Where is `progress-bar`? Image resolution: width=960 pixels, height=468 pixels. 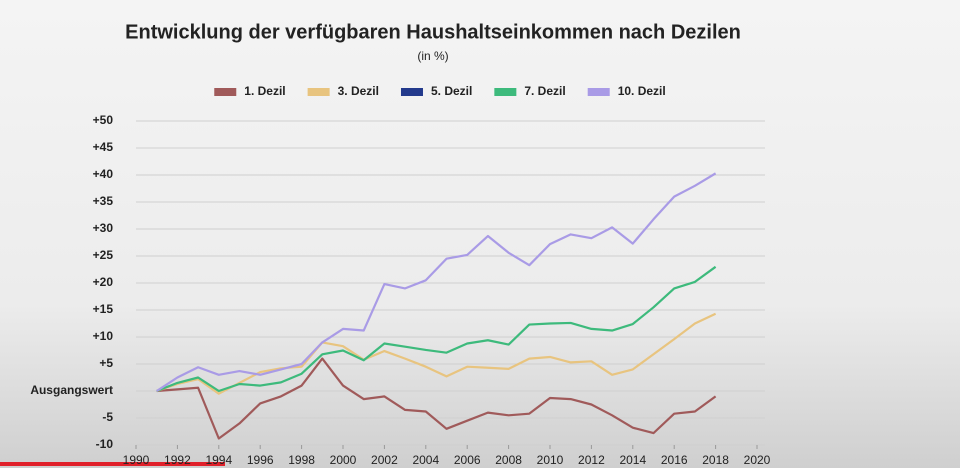
progress-bar is located at coordinates (112, 464).